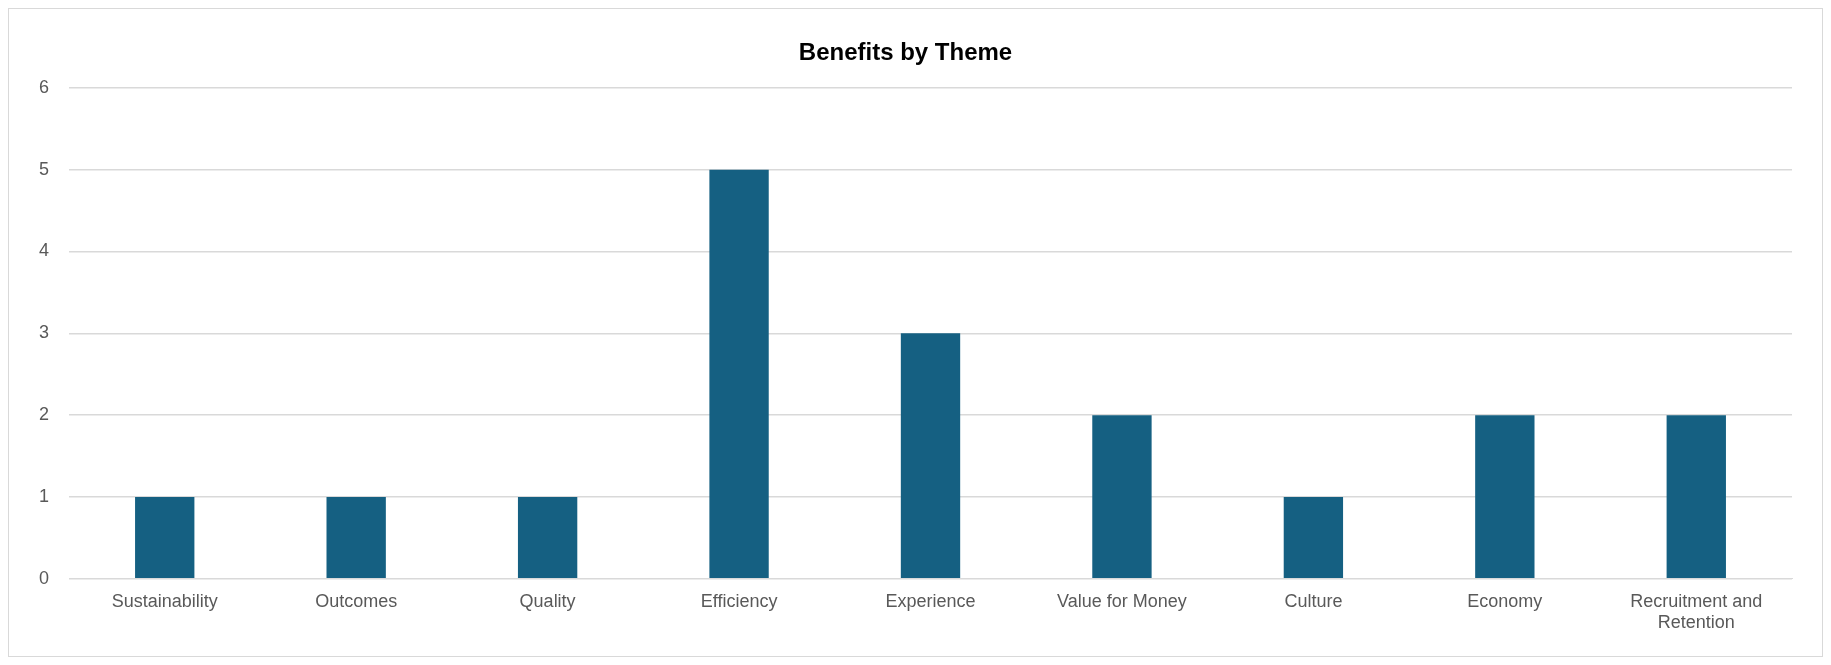 The width and height of the screenshot is (1831, 665). What do you see at coordinates (44, 495) in the screenshot?
I see `y-tick-label: 1` at bounding box center [44, 495].